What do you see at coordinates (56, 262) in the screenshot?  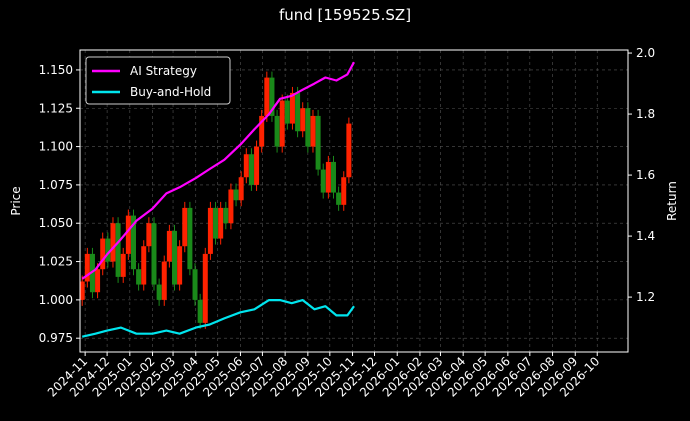 I see `y-left-tick-label: 1.025` at bounding box center [56, 262].